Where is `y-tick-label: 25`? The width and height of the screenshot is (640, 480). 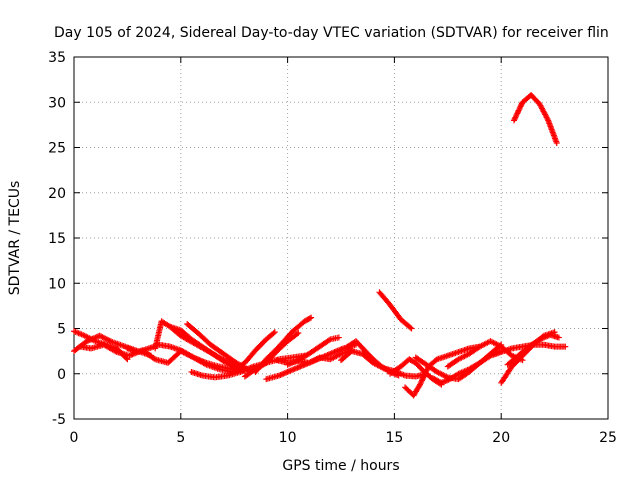 y-tick-label: 25 is located at coordinates (57, 149).